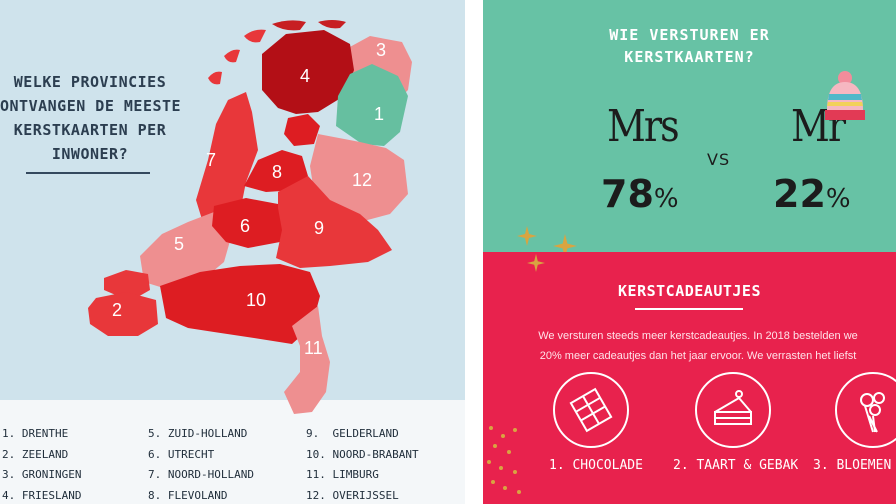  I want to click on versus-label: VS, so click(719, 159).